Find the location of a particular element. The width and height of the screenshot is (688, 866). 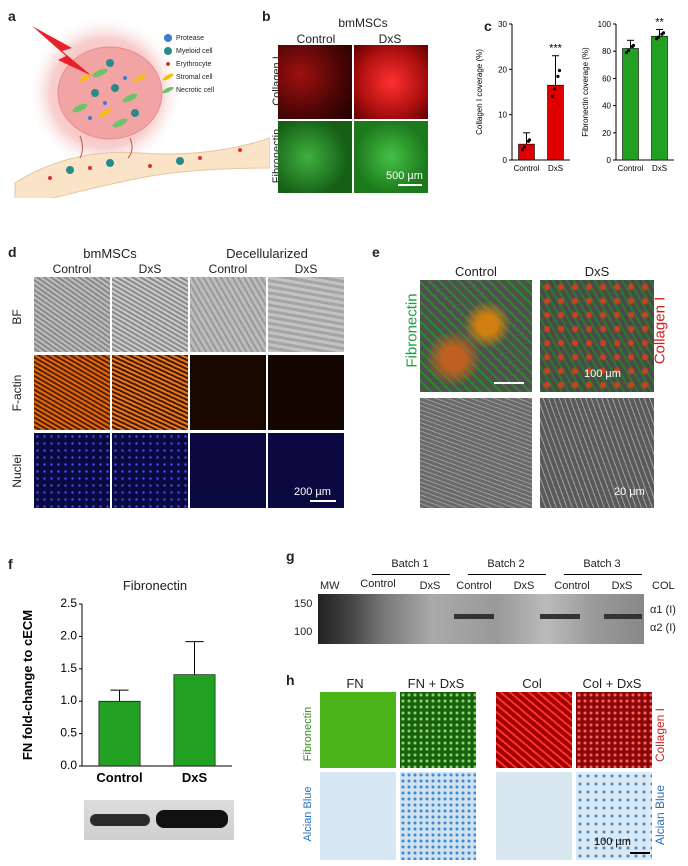

legend-erythrocyte: Erythrocyte is located at coordinates (194, 64).